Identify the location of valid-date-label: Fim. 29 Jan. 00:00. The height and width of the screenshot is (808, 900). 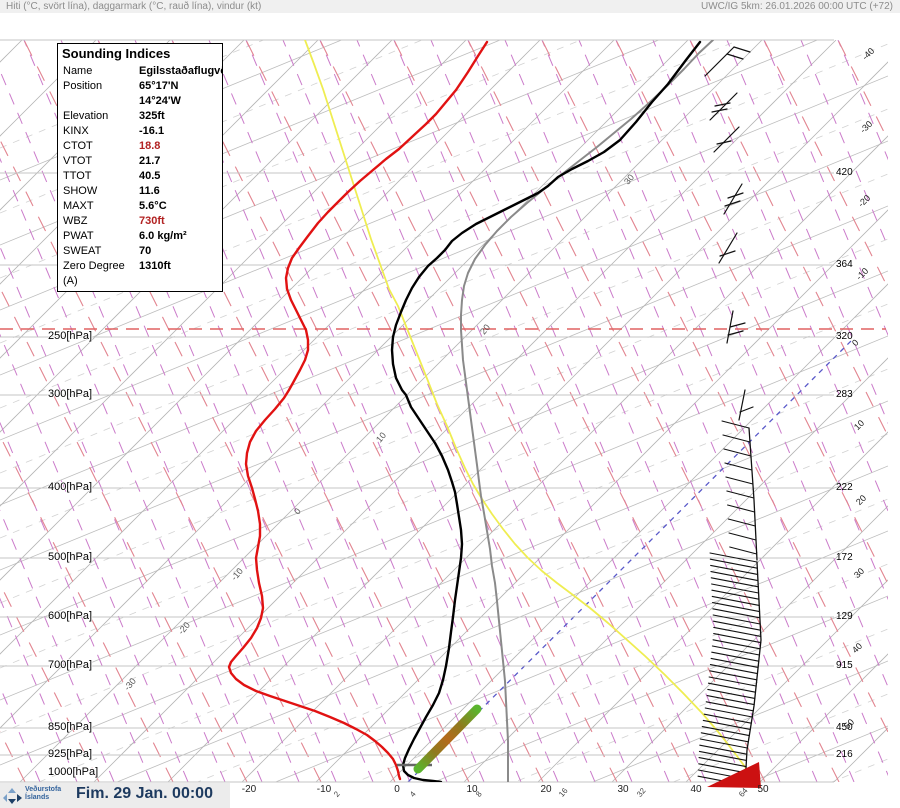
(144, 793).